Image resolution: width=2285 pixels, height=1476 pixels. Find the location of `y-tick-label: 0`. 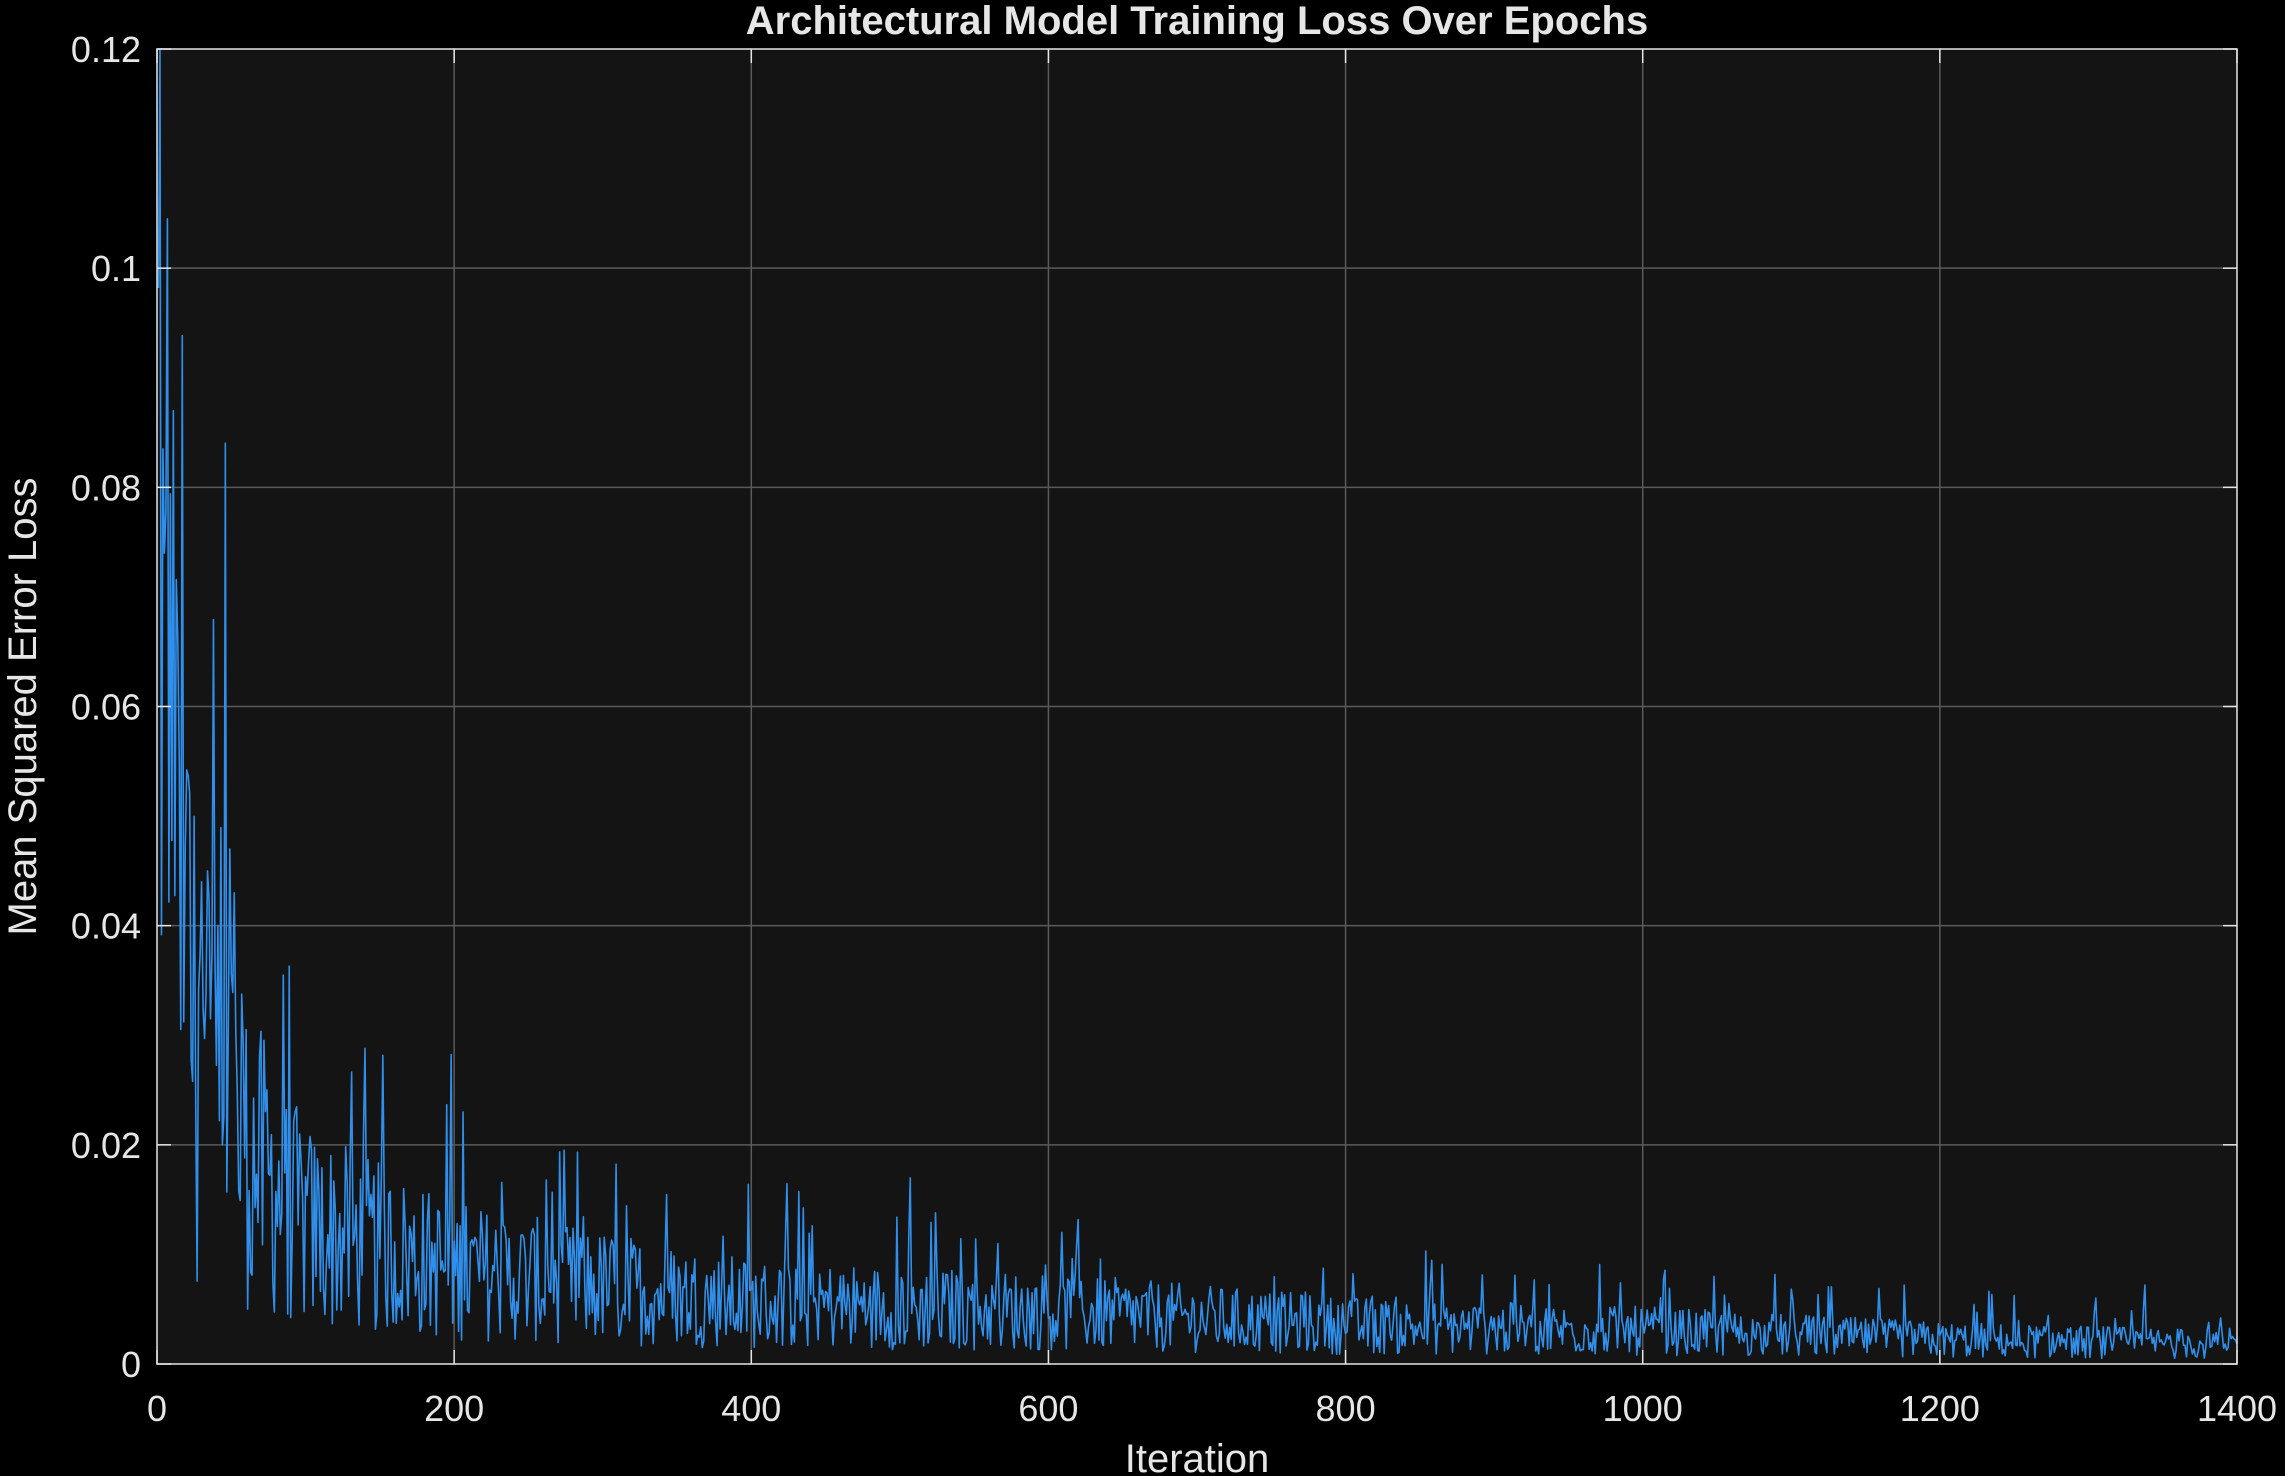

y-tick-label: 0 is located at coordinates (131, 1364).